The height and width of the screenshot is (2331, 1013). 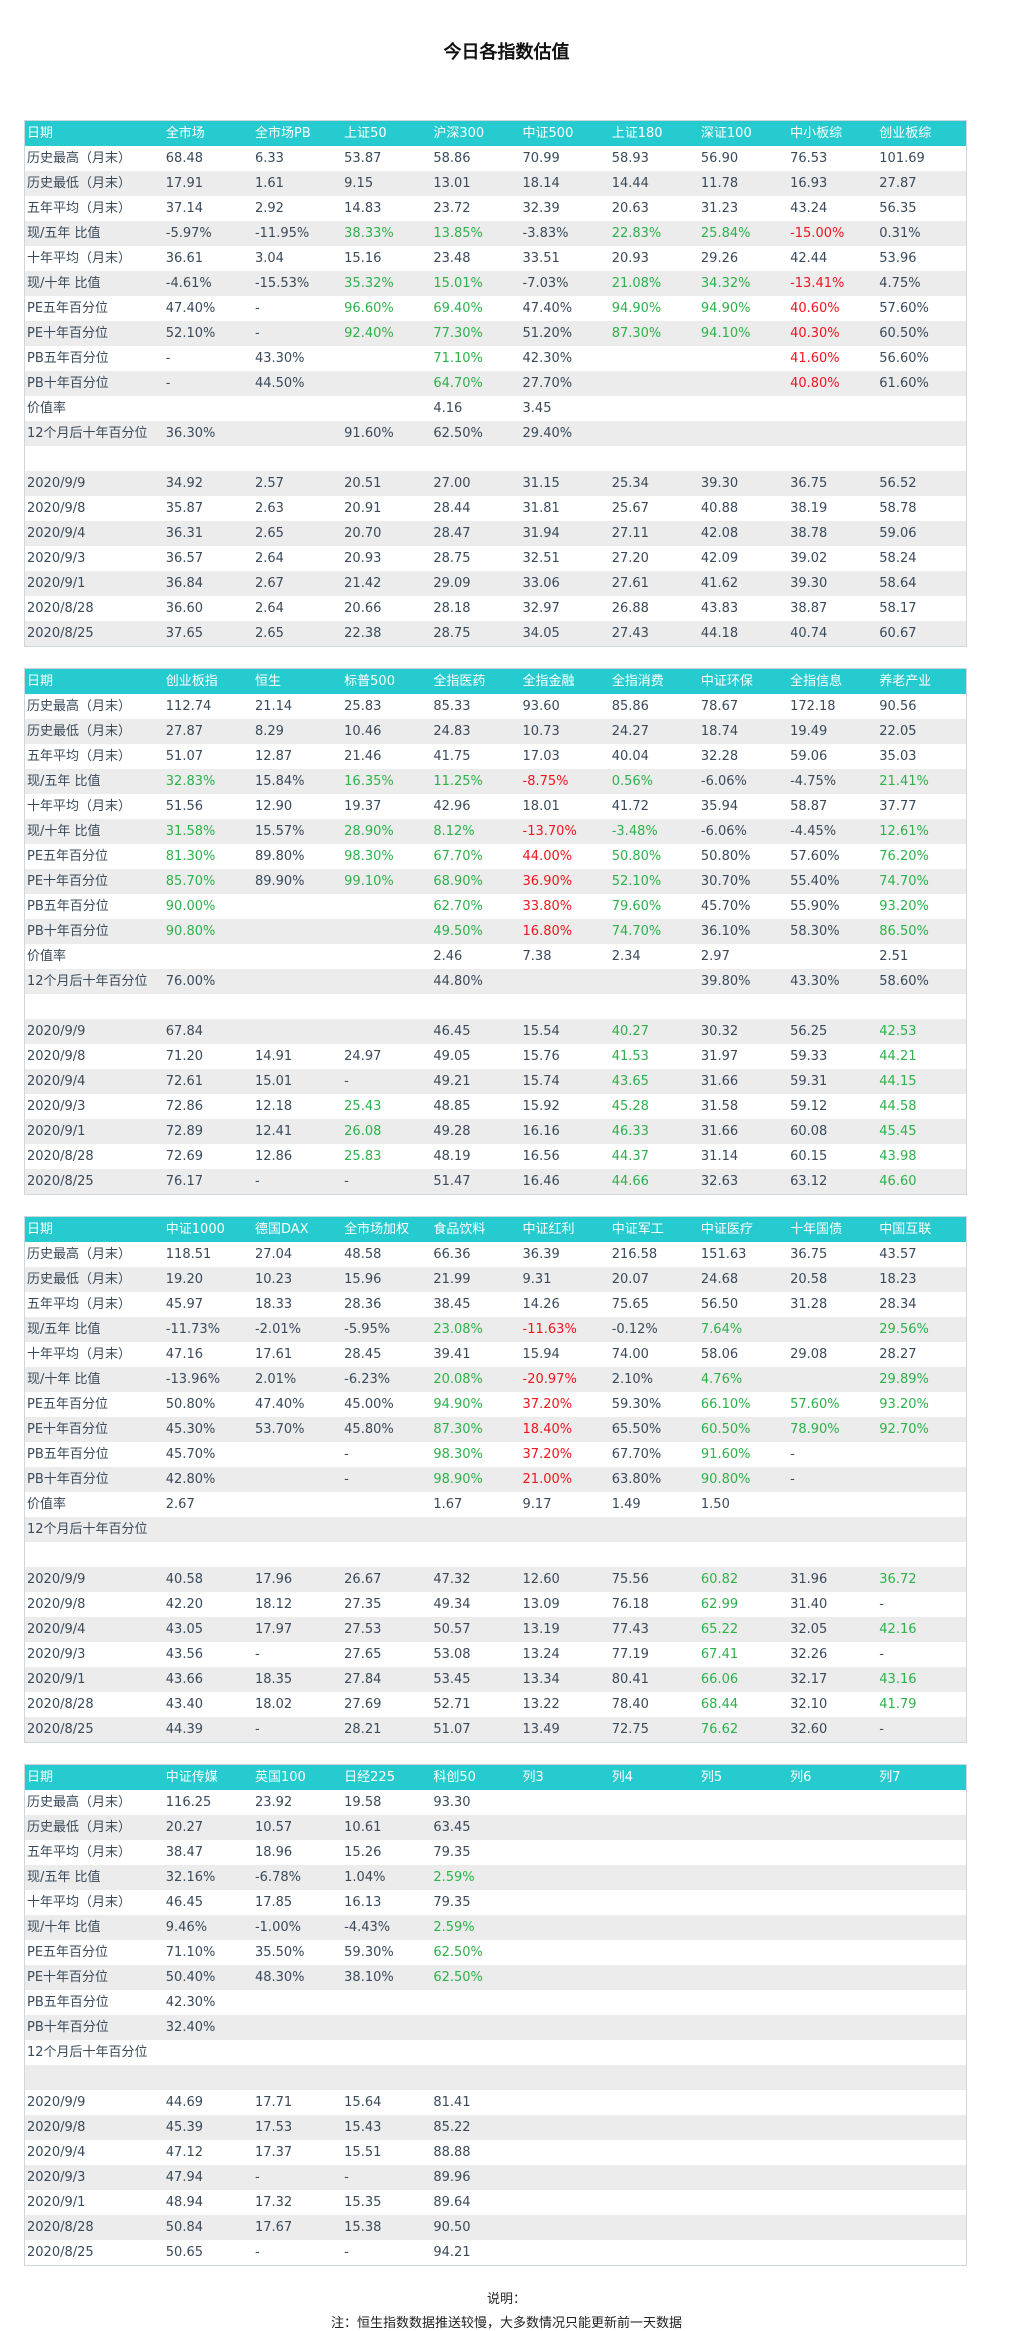 What do you see at coordinates (809, 1604) in the screenshot?
I see `table-cell: 31.40` at bounding box center [809, 1604].